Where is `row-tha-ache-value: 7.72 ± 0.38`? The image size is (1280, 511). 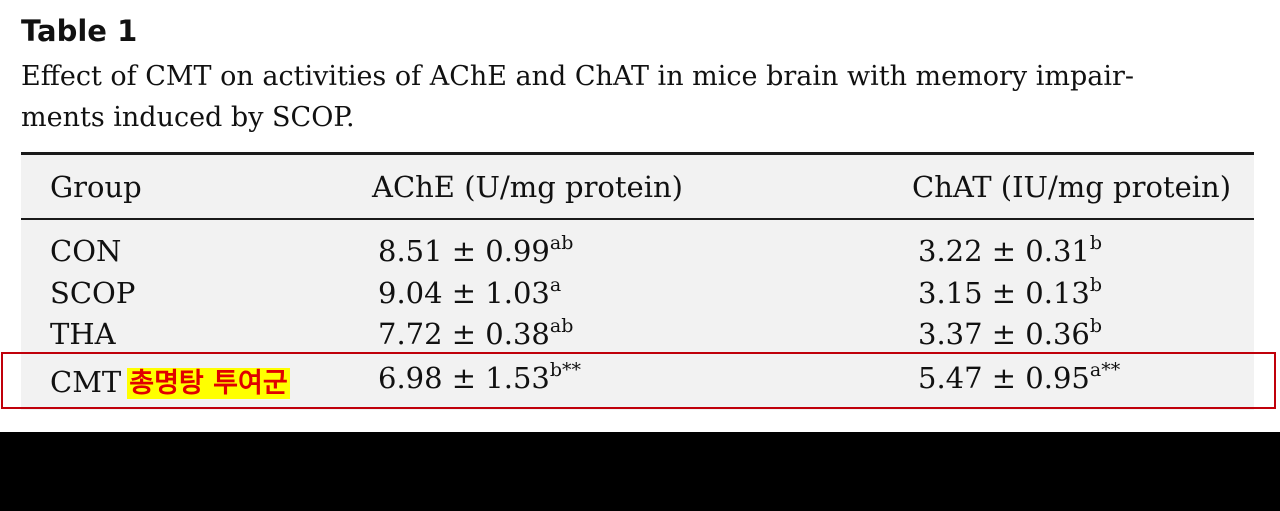 row-tha-ache-value: 7.72 ± 0.38 is located at coordinates (464, 334).